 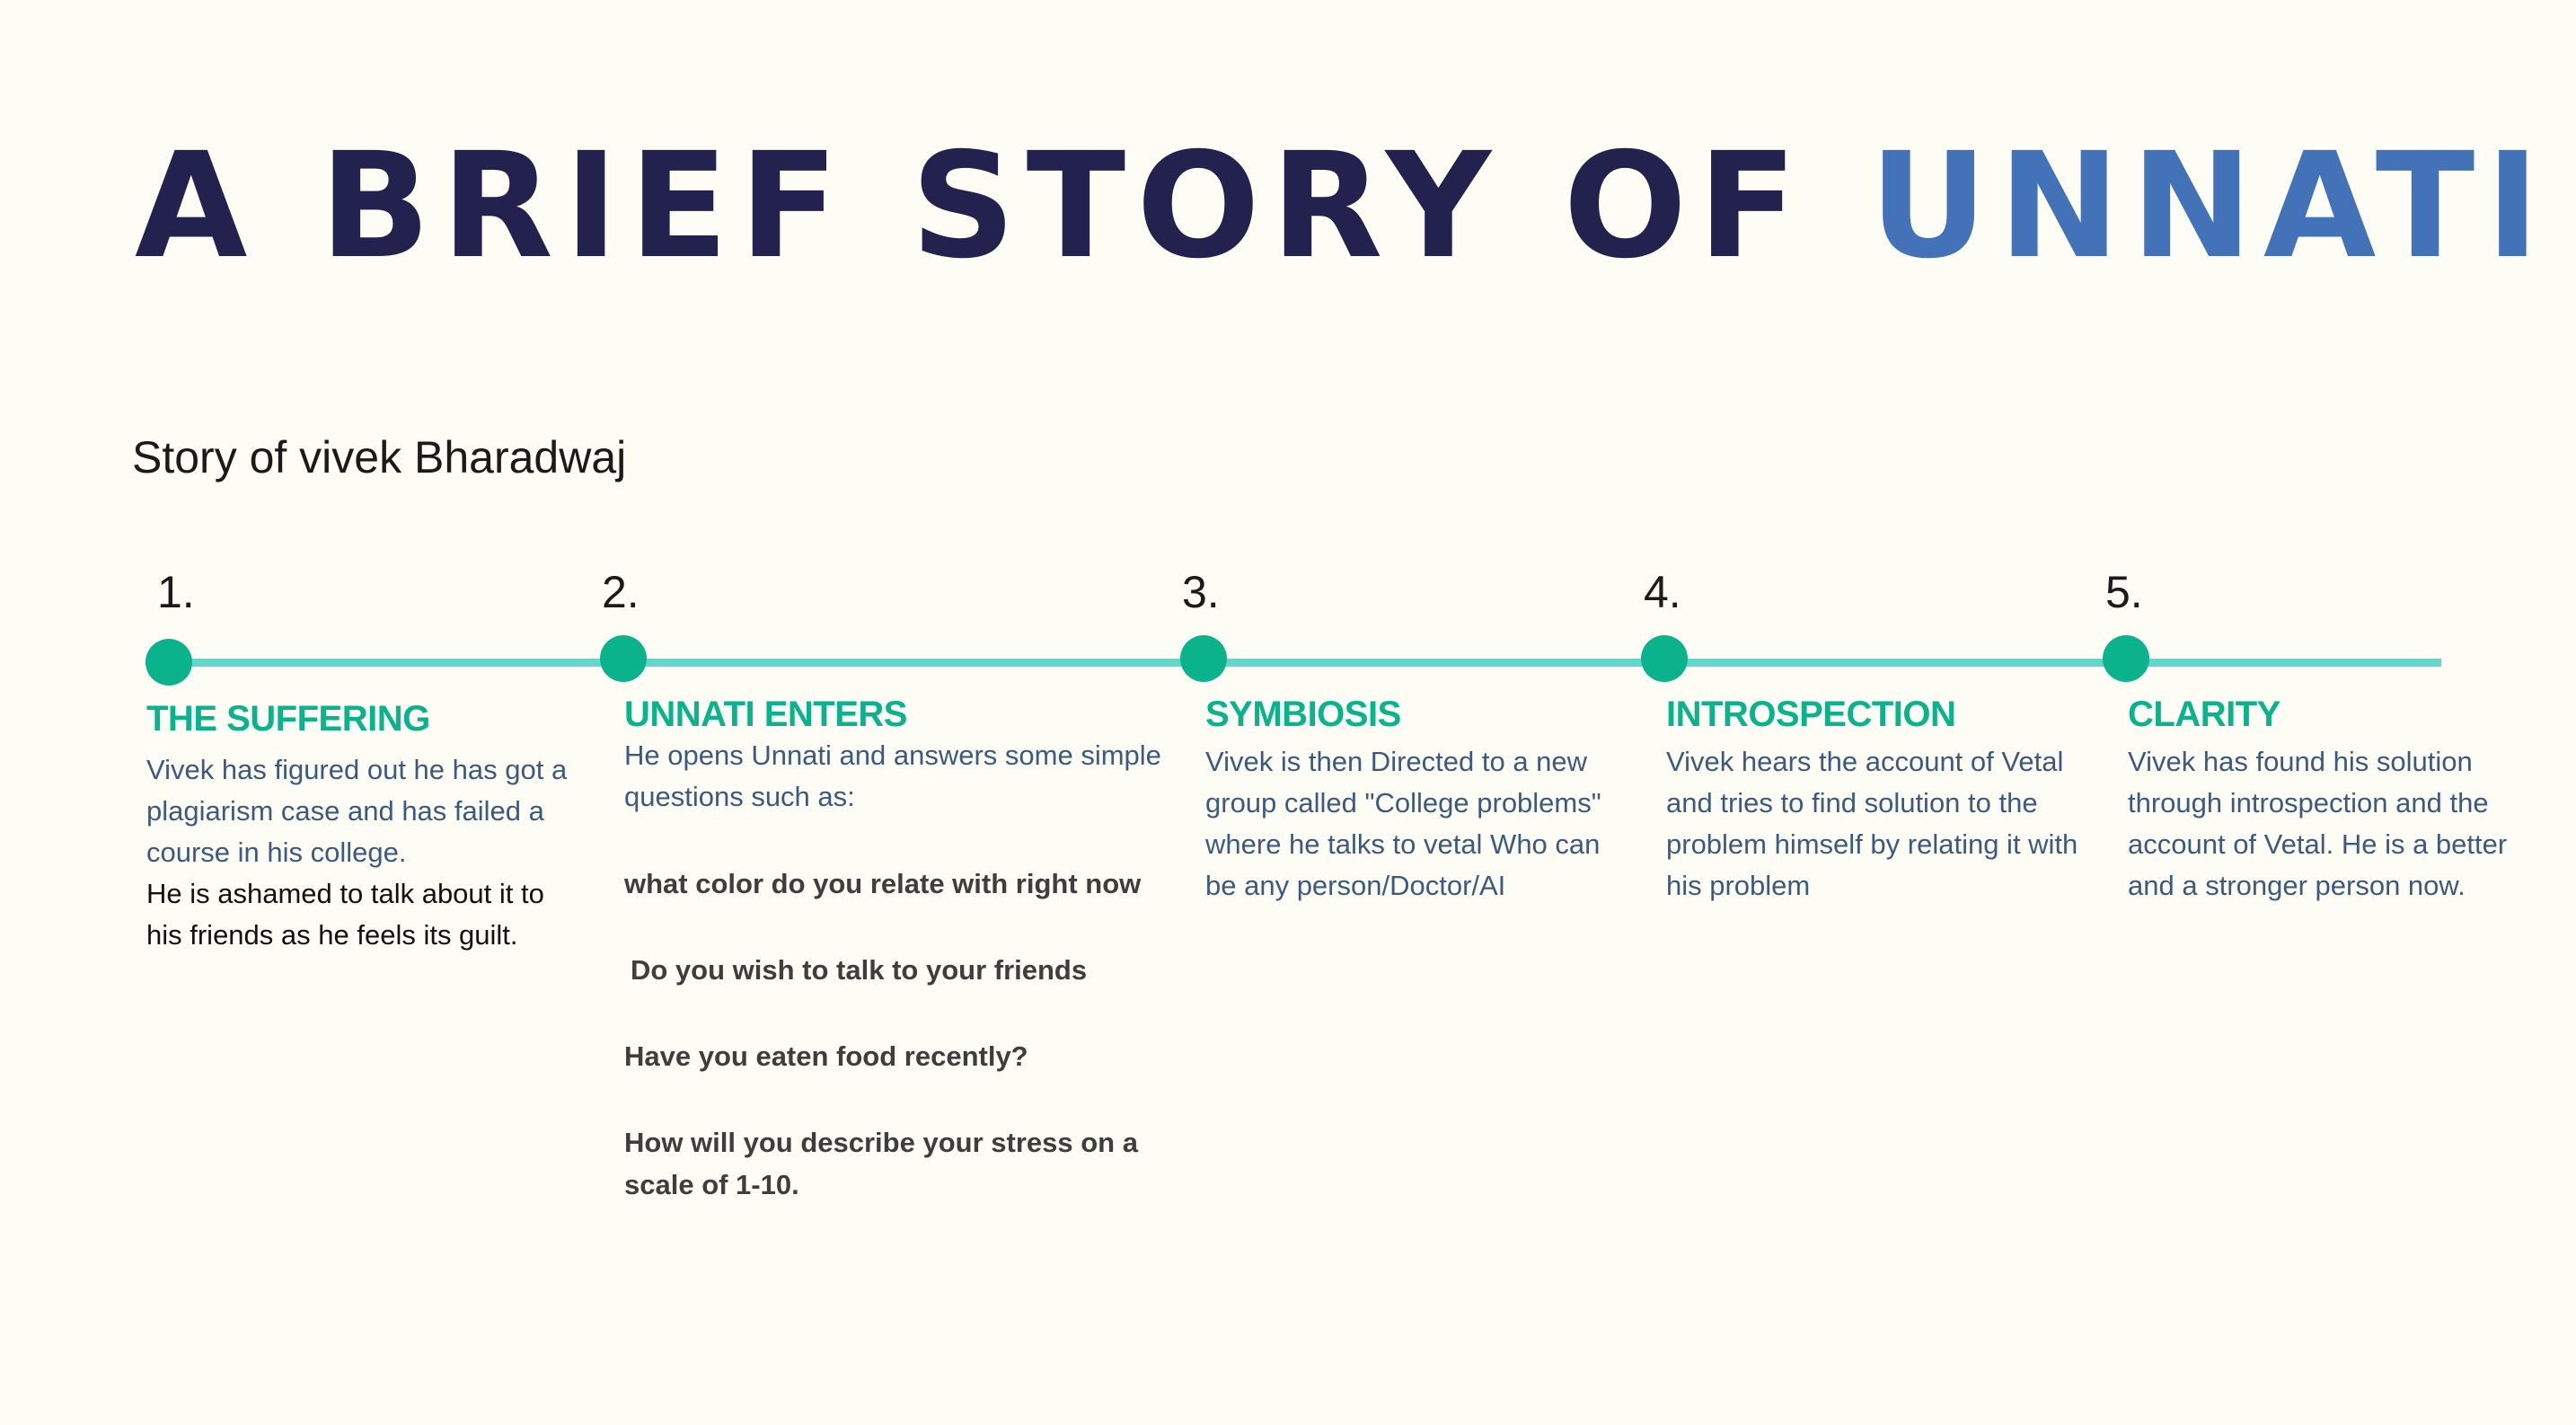 I want to click on step-5-dot, so click(x=2126, y=658).